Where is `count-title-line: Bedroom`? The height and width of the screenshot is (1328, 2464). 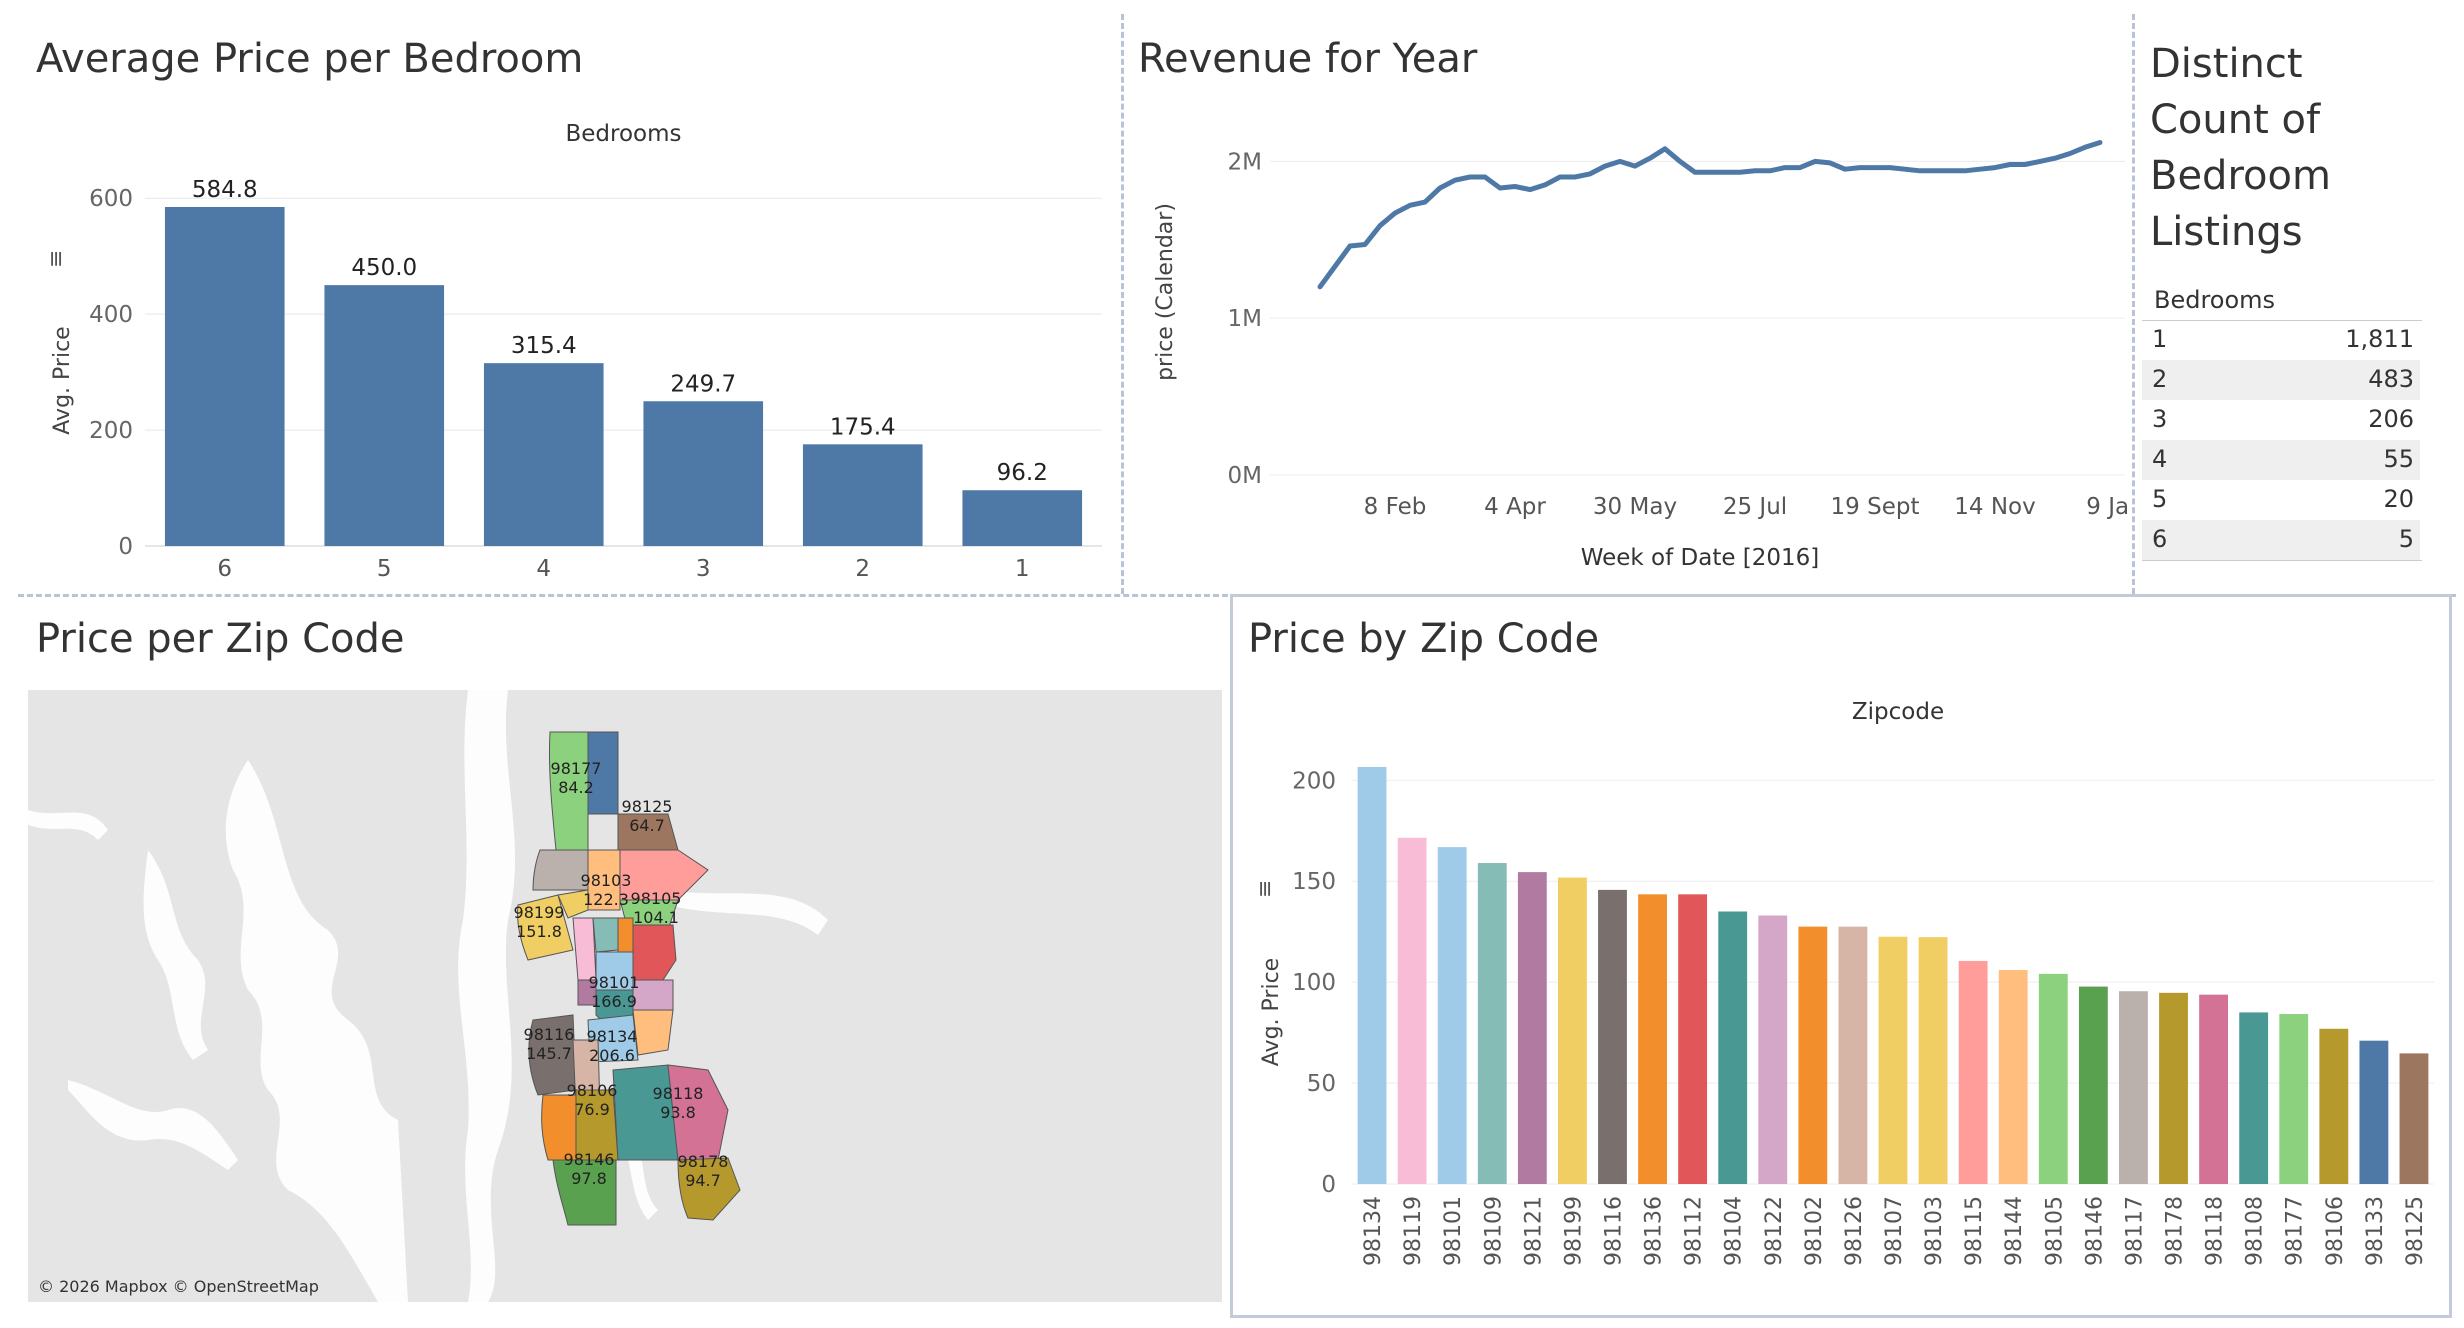 count-title-line: Bedroom is located at coordinates (2240, 176).